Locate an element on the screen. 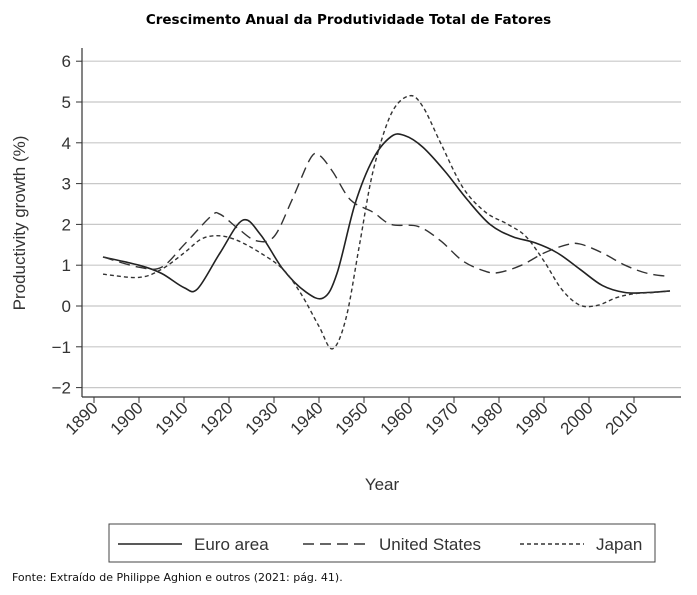 This screenshot has width=697, height=595. x-tick-label: 2010 is located at coordinates (622, 418).